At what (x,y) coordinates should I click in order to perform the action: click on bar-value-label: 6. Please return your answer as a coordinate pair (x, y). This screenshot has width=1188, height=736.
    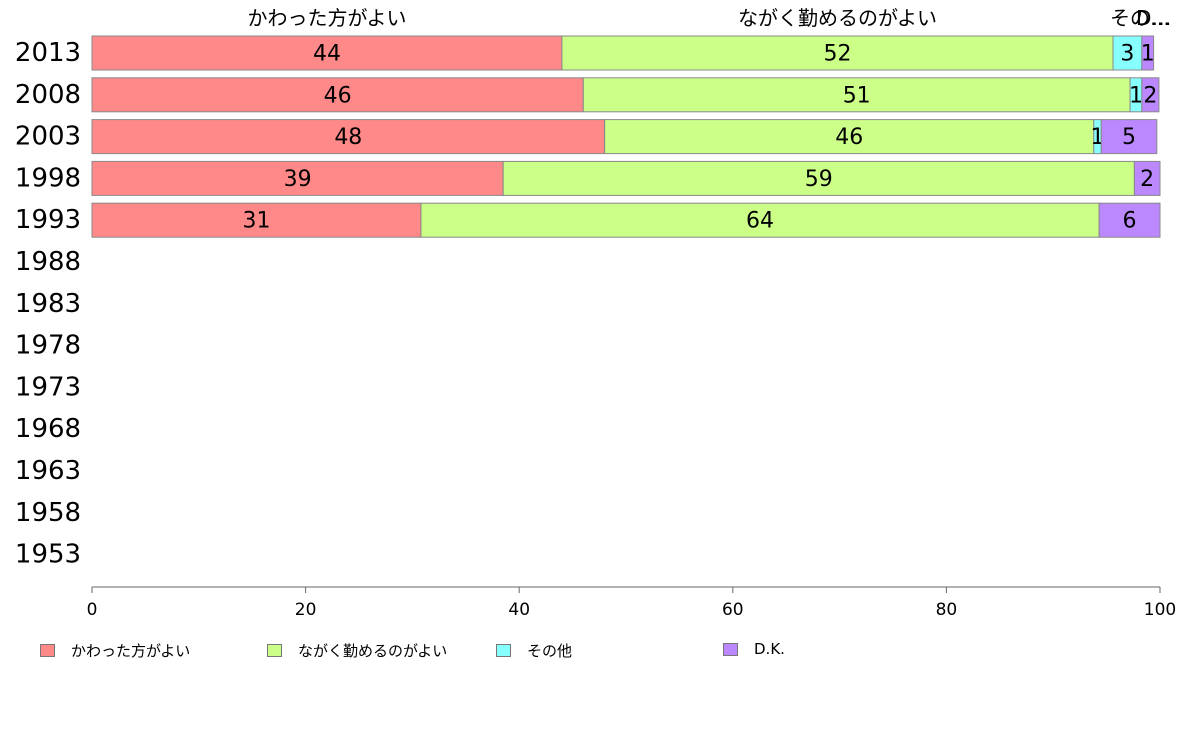
    Looking at the image, I should click on (1130, 221).